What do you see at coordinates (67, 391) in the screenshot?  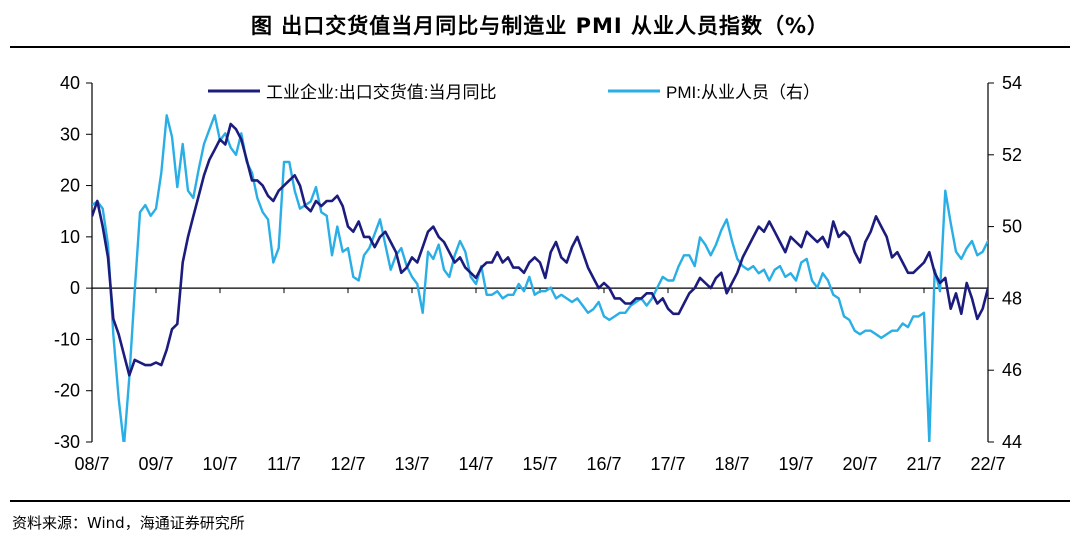 I see `y-left-tick-label: -20` at bounding box center [67, 391].